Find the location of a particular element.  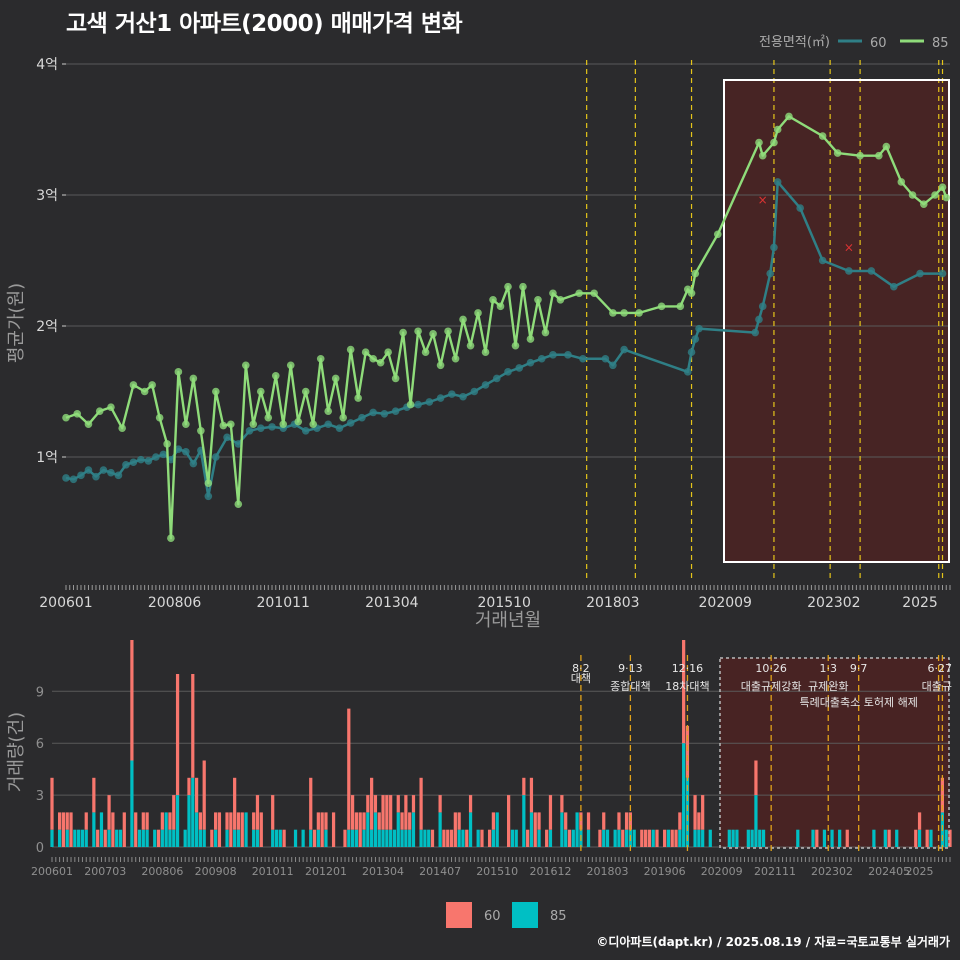

x-tick-label: 2025 is located at coordinates (920, 603).